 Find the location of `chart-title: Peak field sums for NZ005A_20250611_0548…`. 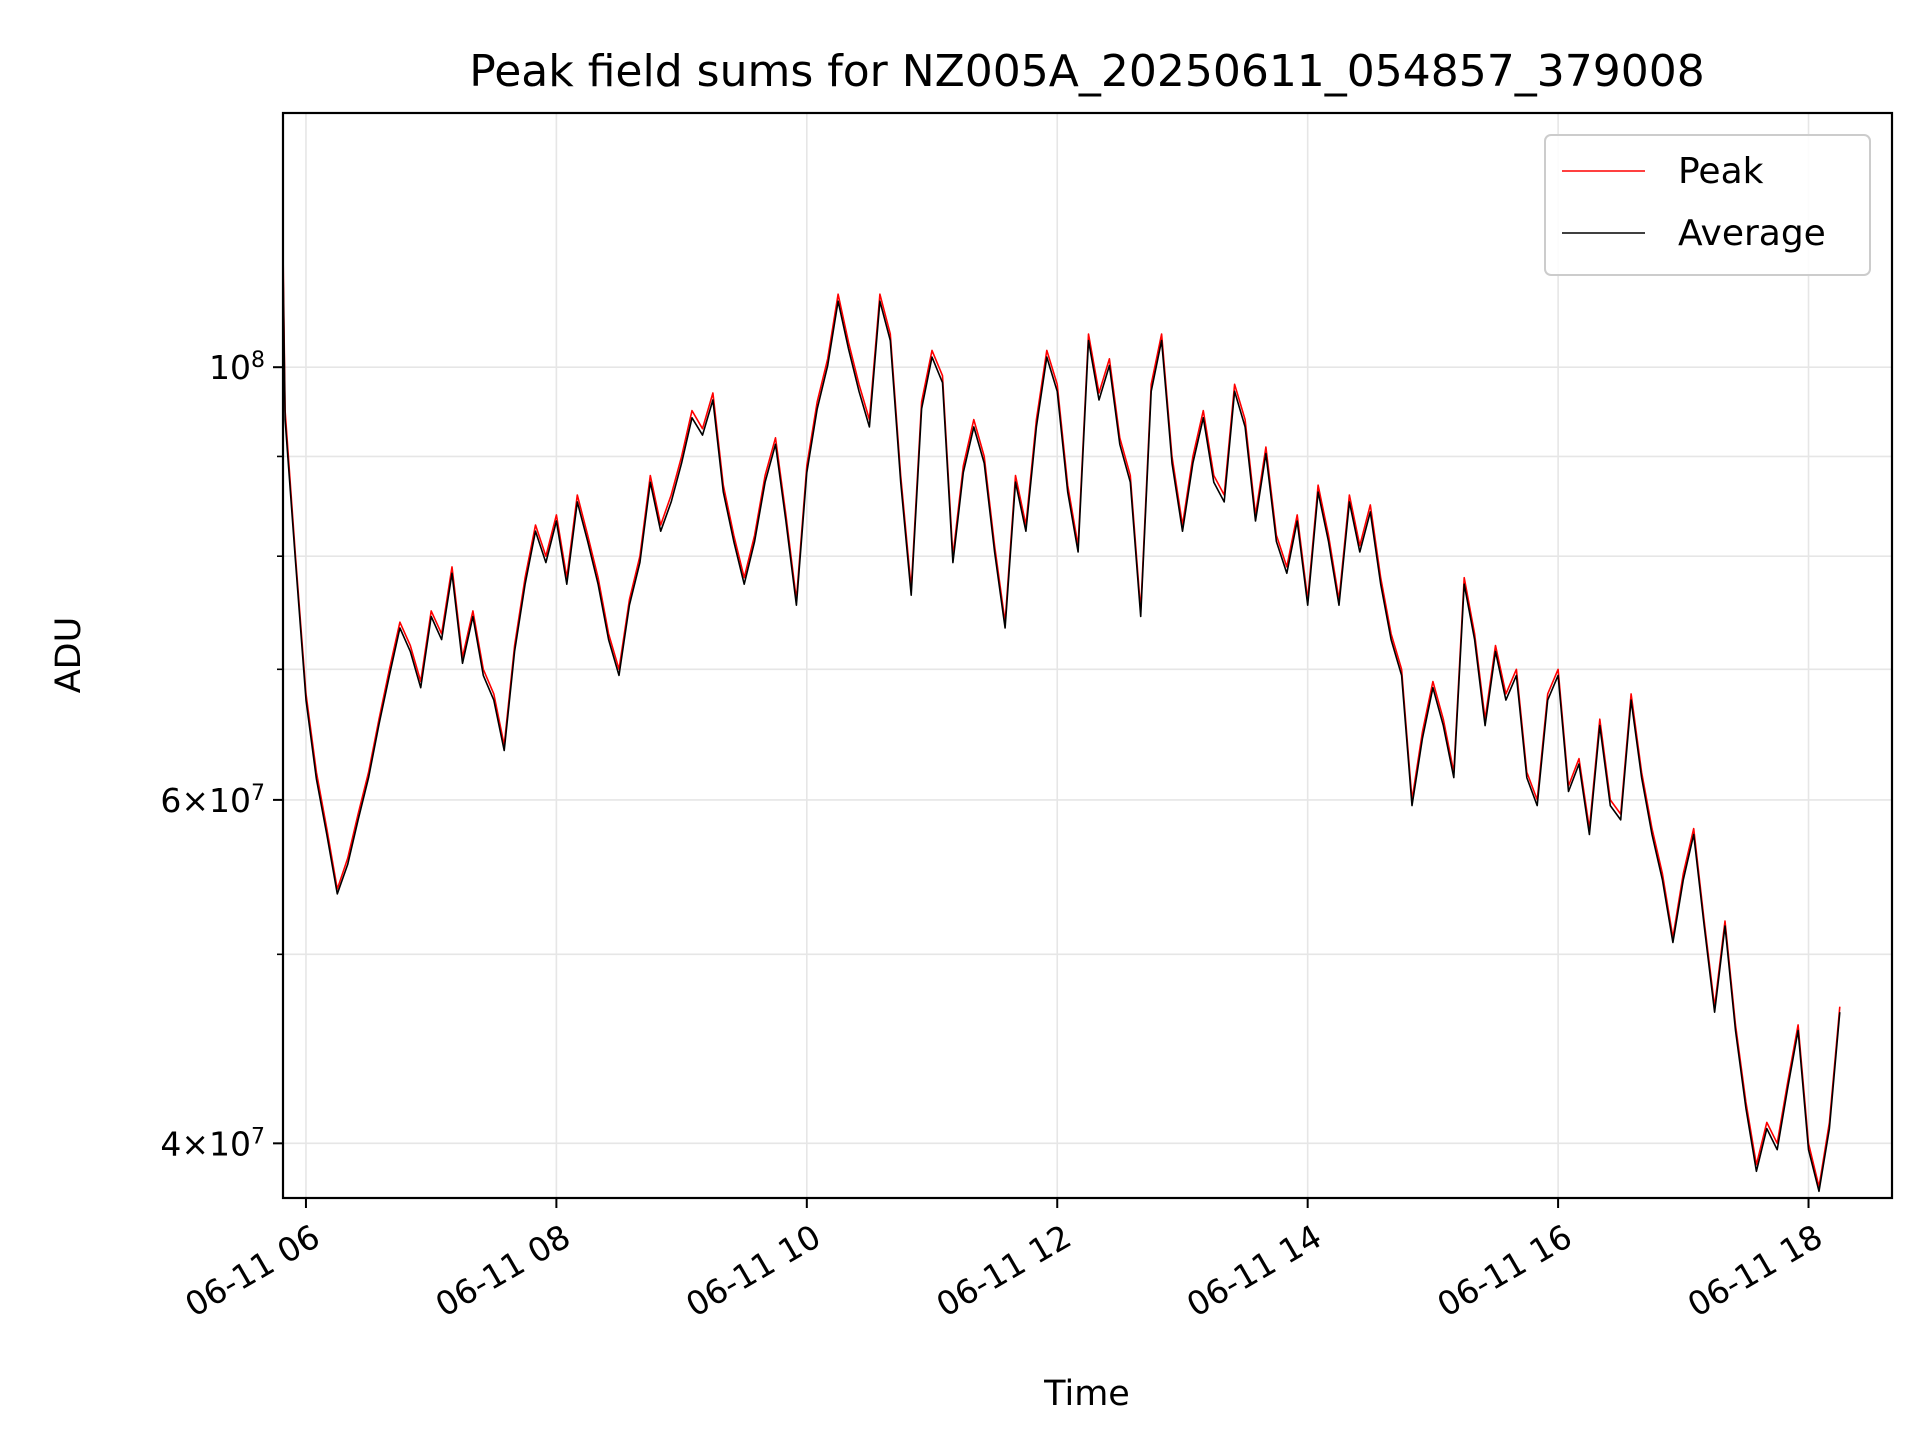

chart-title: Peak field sums for NZ005A_20250611_0548… is located at coordinates (1086, 71).